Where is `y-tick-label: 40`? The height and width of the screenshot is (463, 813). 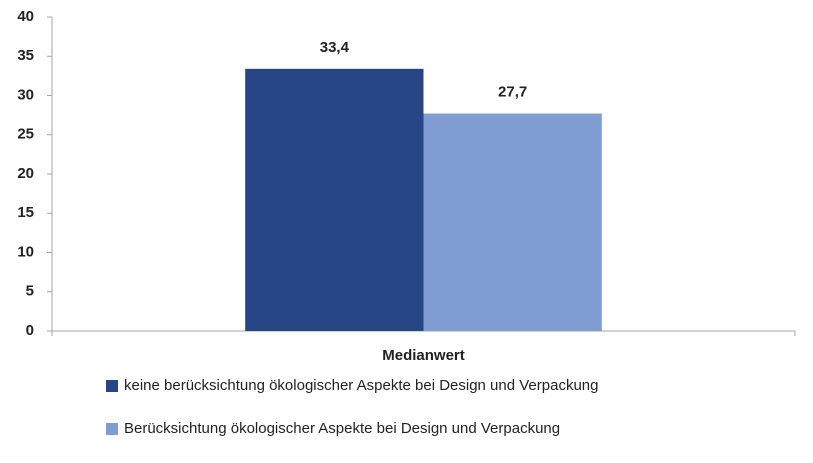
y-tick-label: 40 is located at coordinates (25, 16).